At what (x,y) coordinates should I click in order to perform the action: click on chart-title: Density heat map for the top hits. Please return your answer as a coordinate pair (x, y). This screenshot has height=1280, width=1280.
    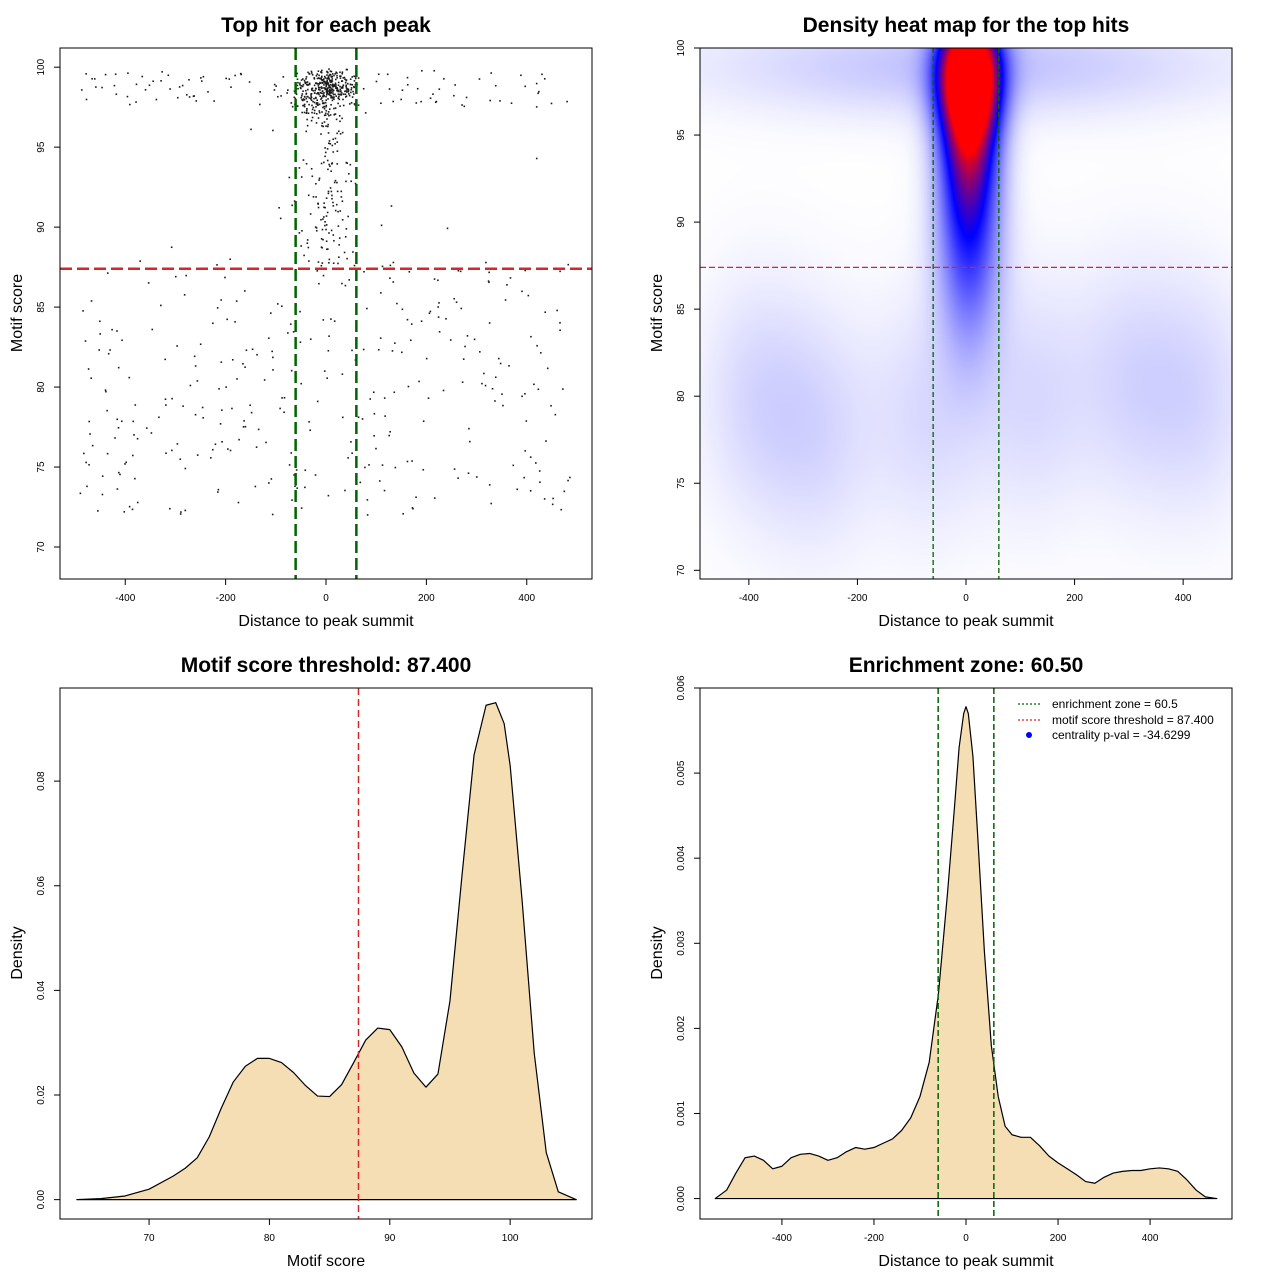
    Looking at the image, I should click on (966, 25).